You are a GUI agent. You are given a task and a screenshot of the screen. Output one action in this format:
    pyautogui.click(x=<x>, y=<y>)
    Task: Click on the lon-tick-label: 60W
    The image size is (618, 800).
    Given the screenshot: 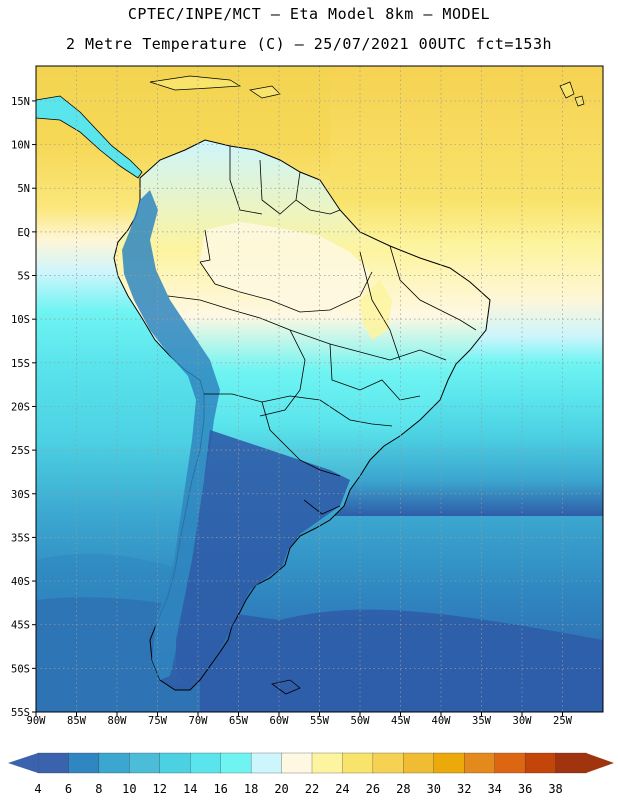 What is the action you would take?
    pyautogui.click(x=280, y=721)
    